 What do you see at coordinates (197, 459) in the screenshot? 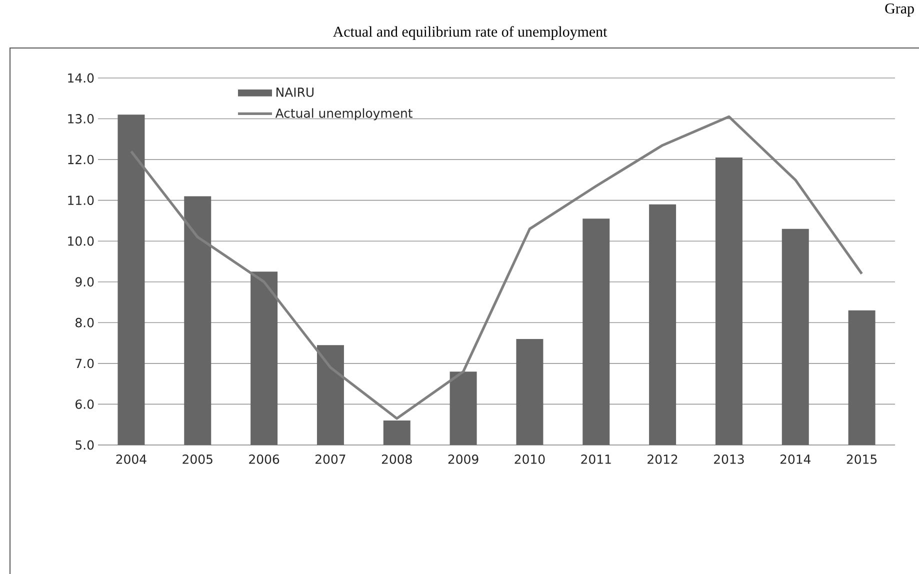
I see `x-tick-label: 2005` at bounding box center [197, 459].